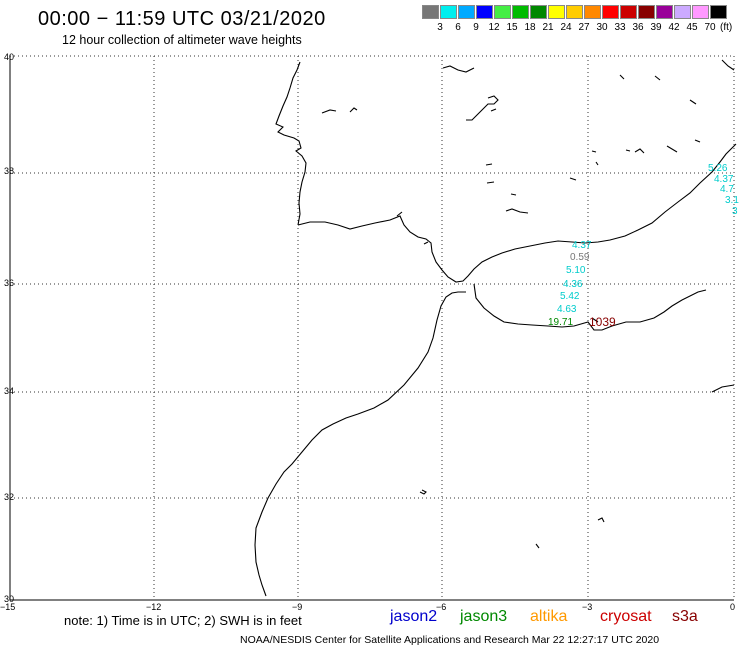 This screenshot has height=650, width=740. What do you see at coordinates (638, 27) in the screenshot?
I see `scale-label: 36` at bounding box center [638, 27].